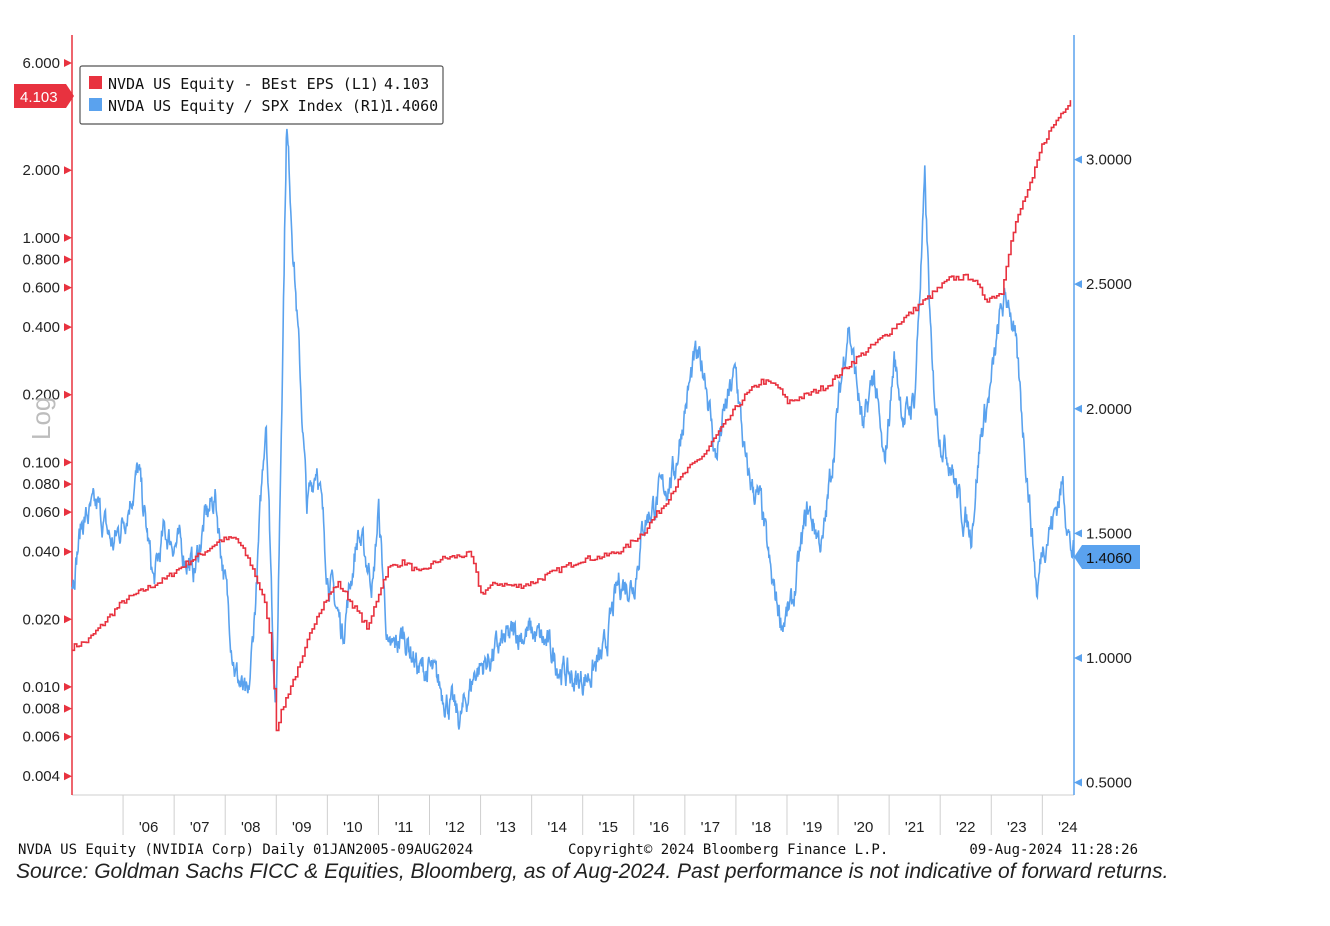  What do you see at coordinates (41, 484) in the screenshot?
I see `left-tick-label: 0.080` at bounding box center [41, 484].